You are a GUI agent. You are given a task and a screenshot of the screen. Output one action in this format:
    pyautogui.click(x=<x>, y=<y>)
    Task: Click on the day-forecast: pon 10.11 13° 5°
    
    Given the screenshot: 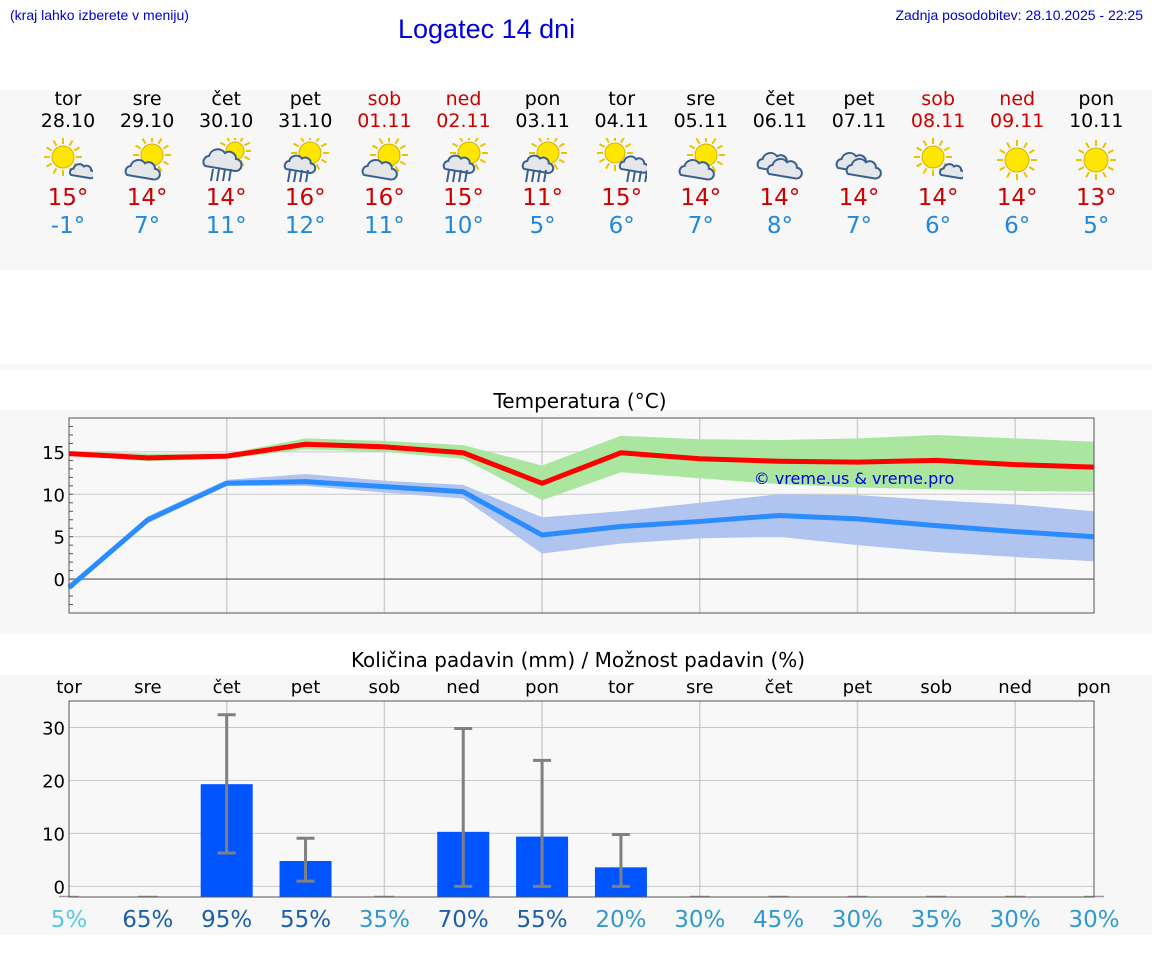 What is the action you would take?
    pyautogui.click(x=1096, y=164)
    